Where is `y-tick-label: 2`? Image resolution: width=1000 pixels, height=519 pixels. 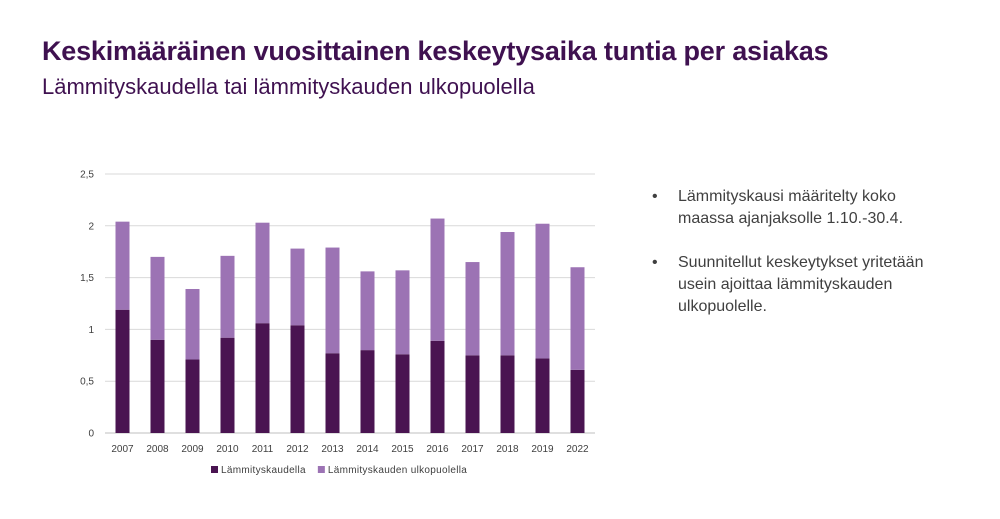 y-tick-label: 2 is located at coordinates (91, 226).